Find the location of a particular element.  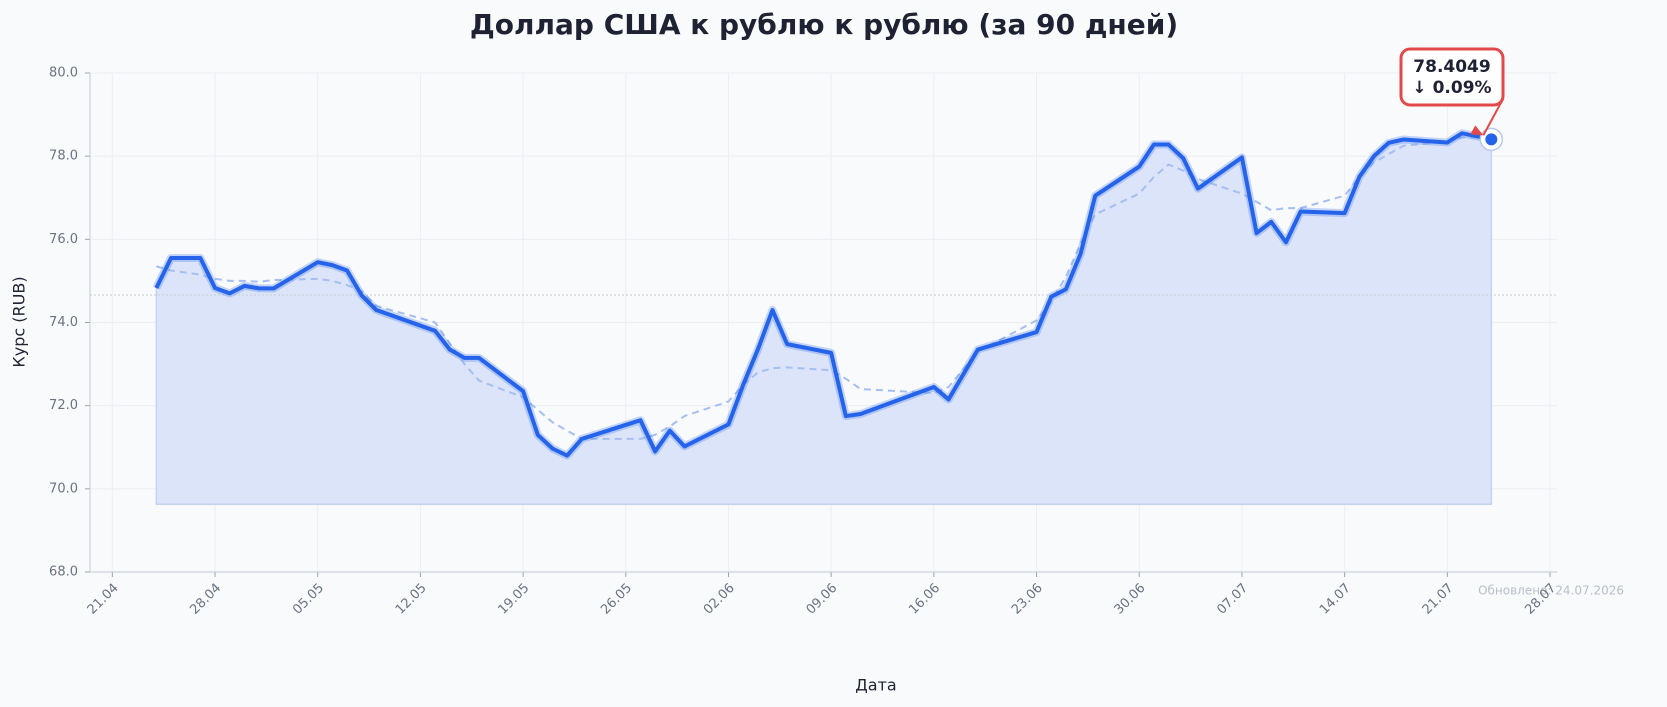

y-tick-label: 76.0 is located at coordinates (63, 239).